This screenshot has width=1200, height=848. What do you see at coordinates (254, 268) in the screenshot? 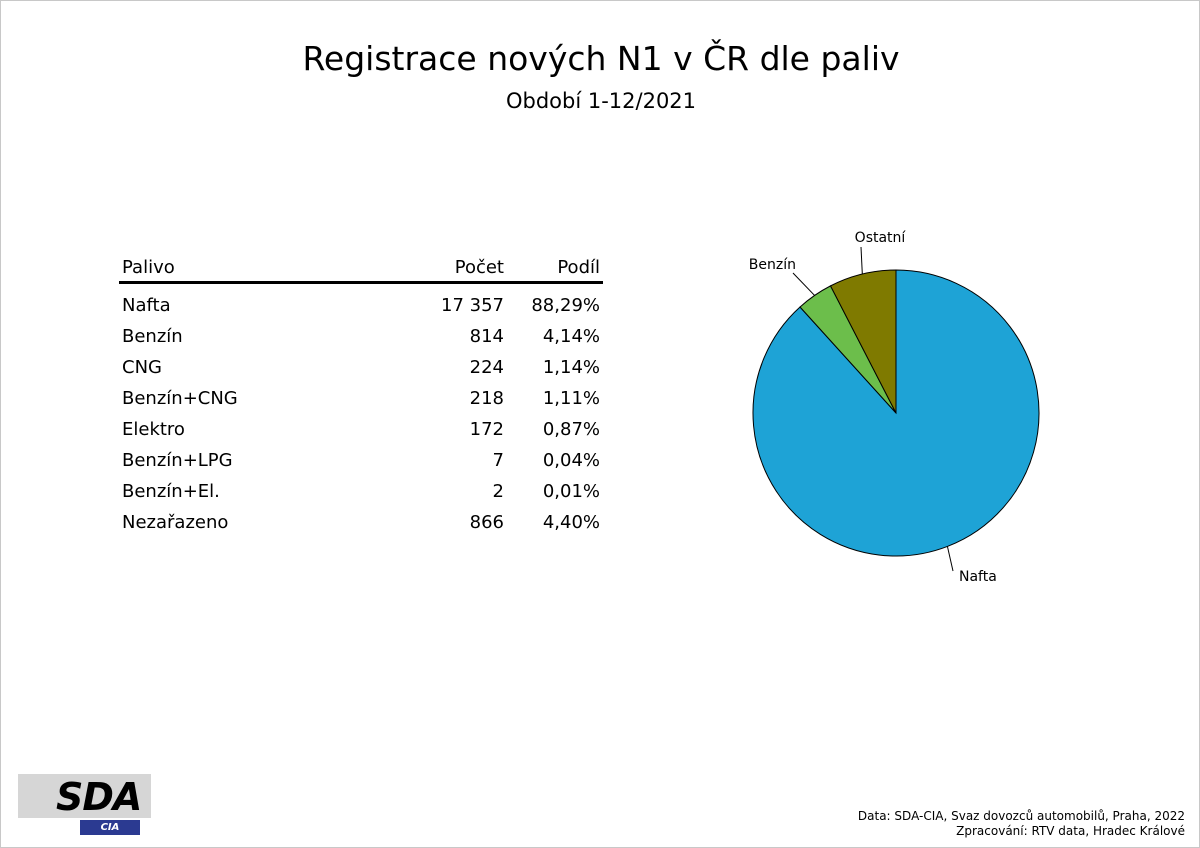
I see `header-fuel: Palivo` at bounding box center [254, 268].